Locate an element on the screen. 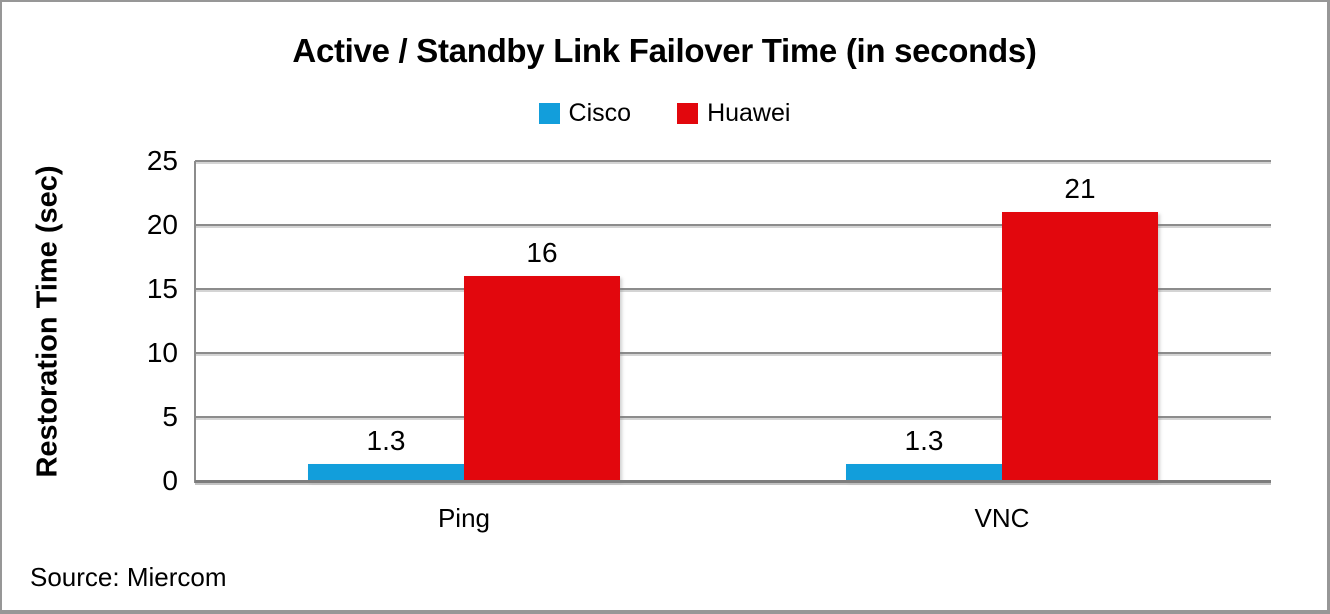  y-tick-label-5: 5 is located at coordinates (170, 416).